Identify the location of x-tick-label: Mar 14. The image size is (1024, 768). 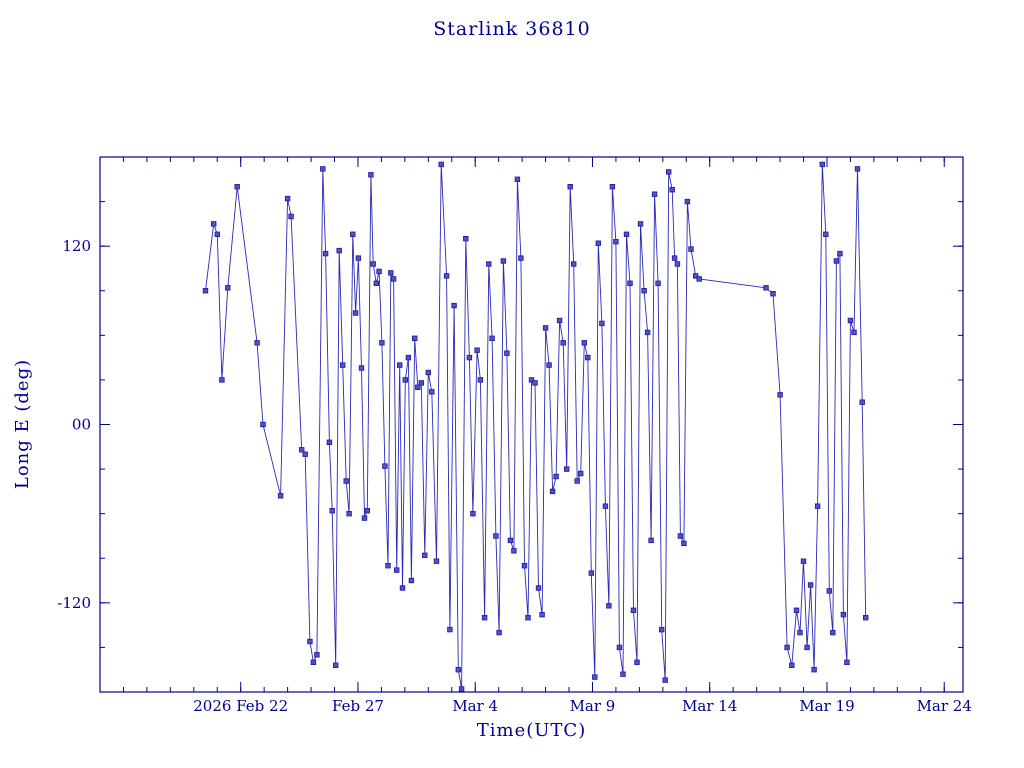
(709, 706).